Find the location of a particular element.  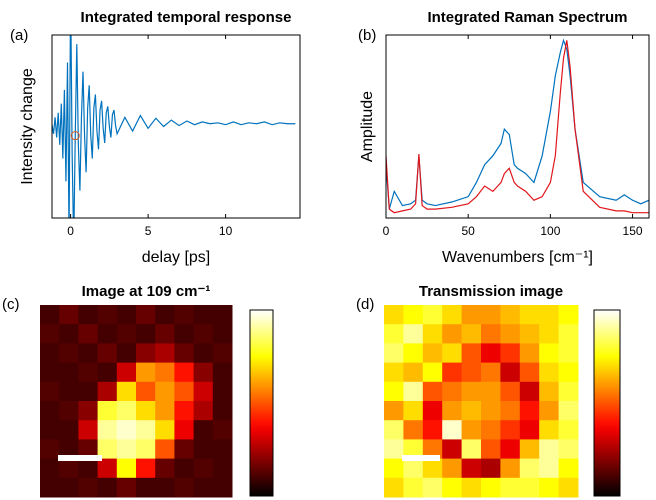

x-tick-label: 10 is located at coordinates (226, 231).